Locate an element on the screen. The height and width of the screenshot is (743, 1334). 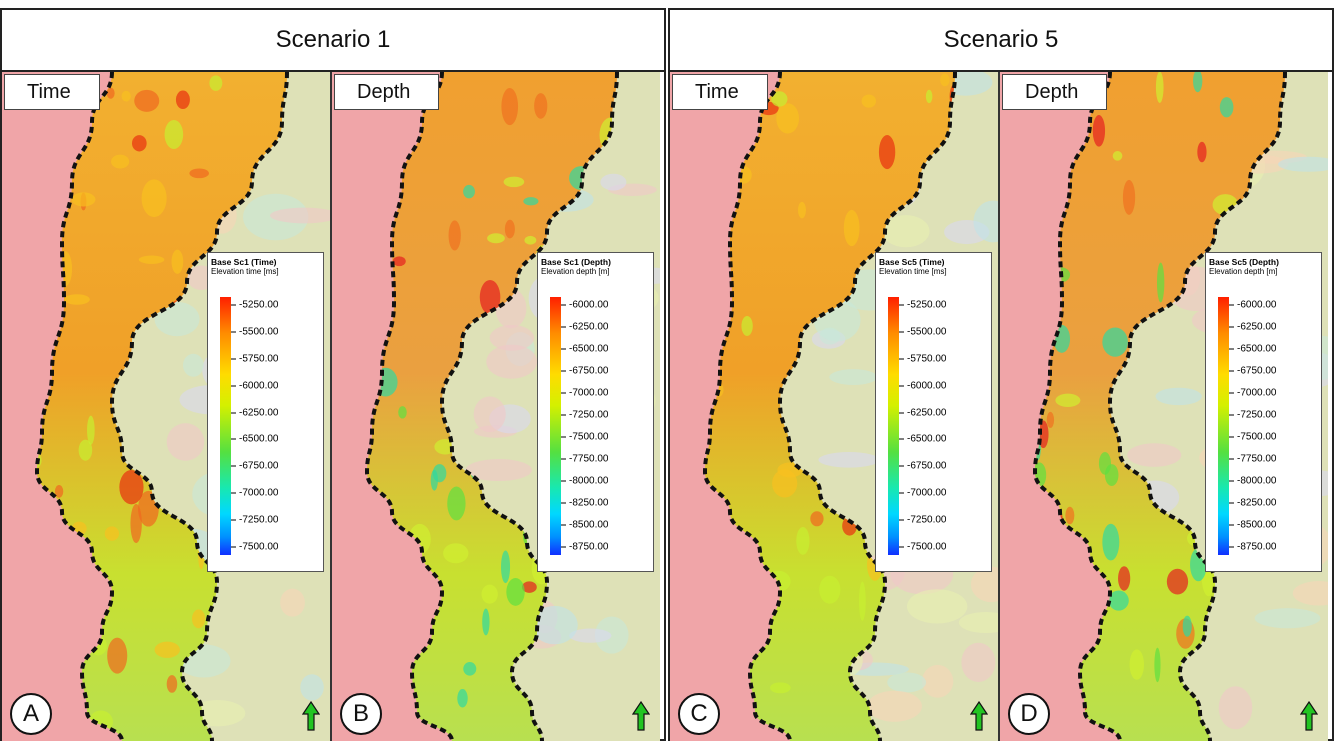
scenario-5-title: Scenario 5 is located at coordinates (1001, 41).